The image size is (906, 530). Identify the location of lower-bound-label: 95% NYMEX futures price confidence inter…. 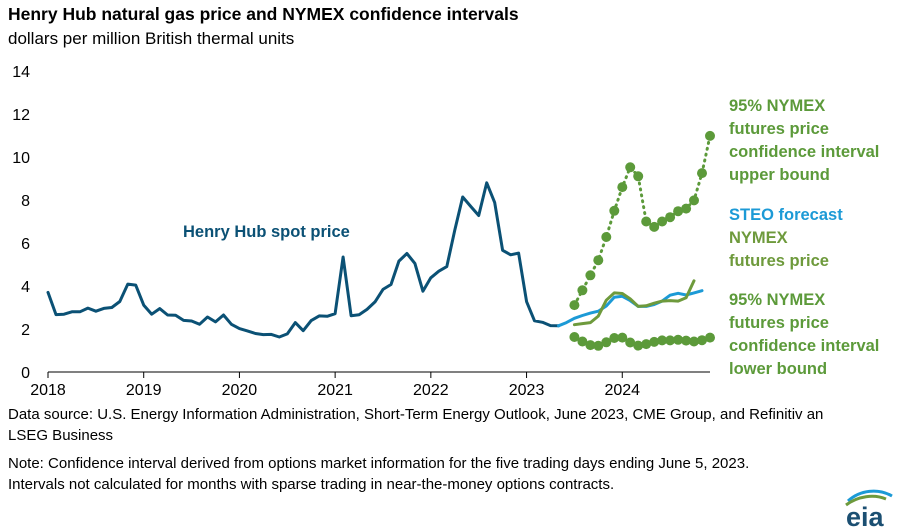
(806, 334).